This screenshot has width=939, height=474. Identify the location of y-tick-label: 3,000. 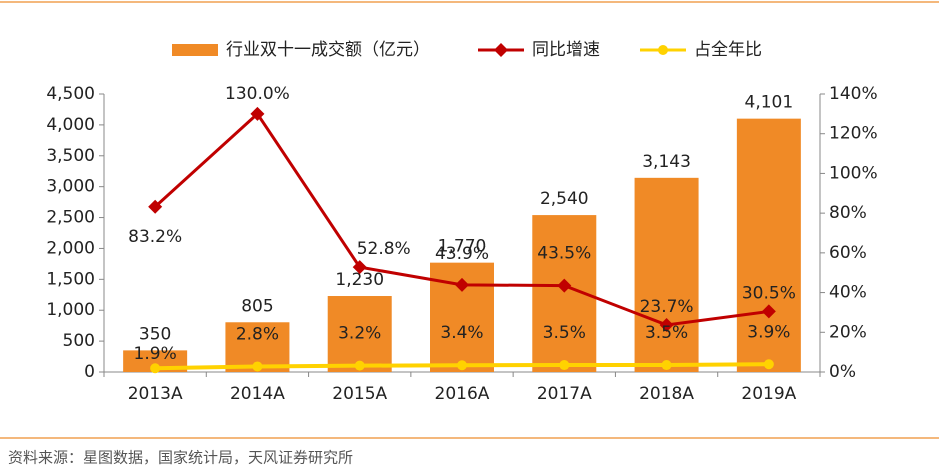
(70, 187).